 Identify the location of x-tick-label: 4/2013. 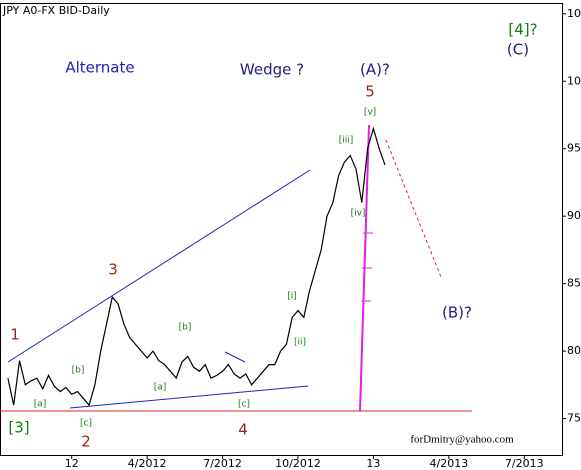
(449, 463).